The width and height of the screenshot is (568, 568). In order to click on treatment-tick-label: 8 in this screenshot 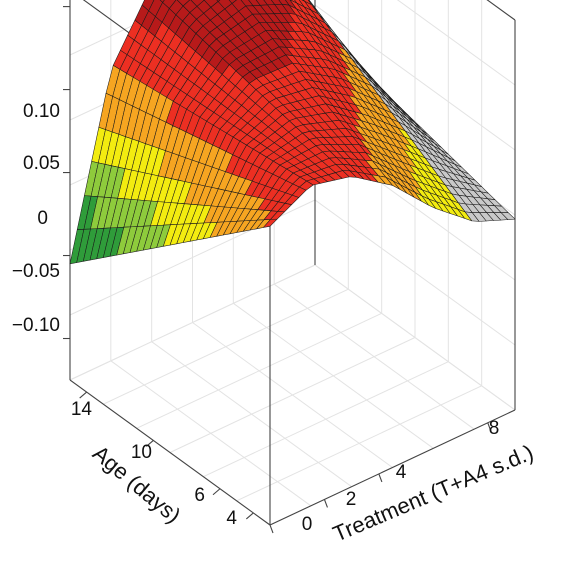, I will do `click(494, 428)`.